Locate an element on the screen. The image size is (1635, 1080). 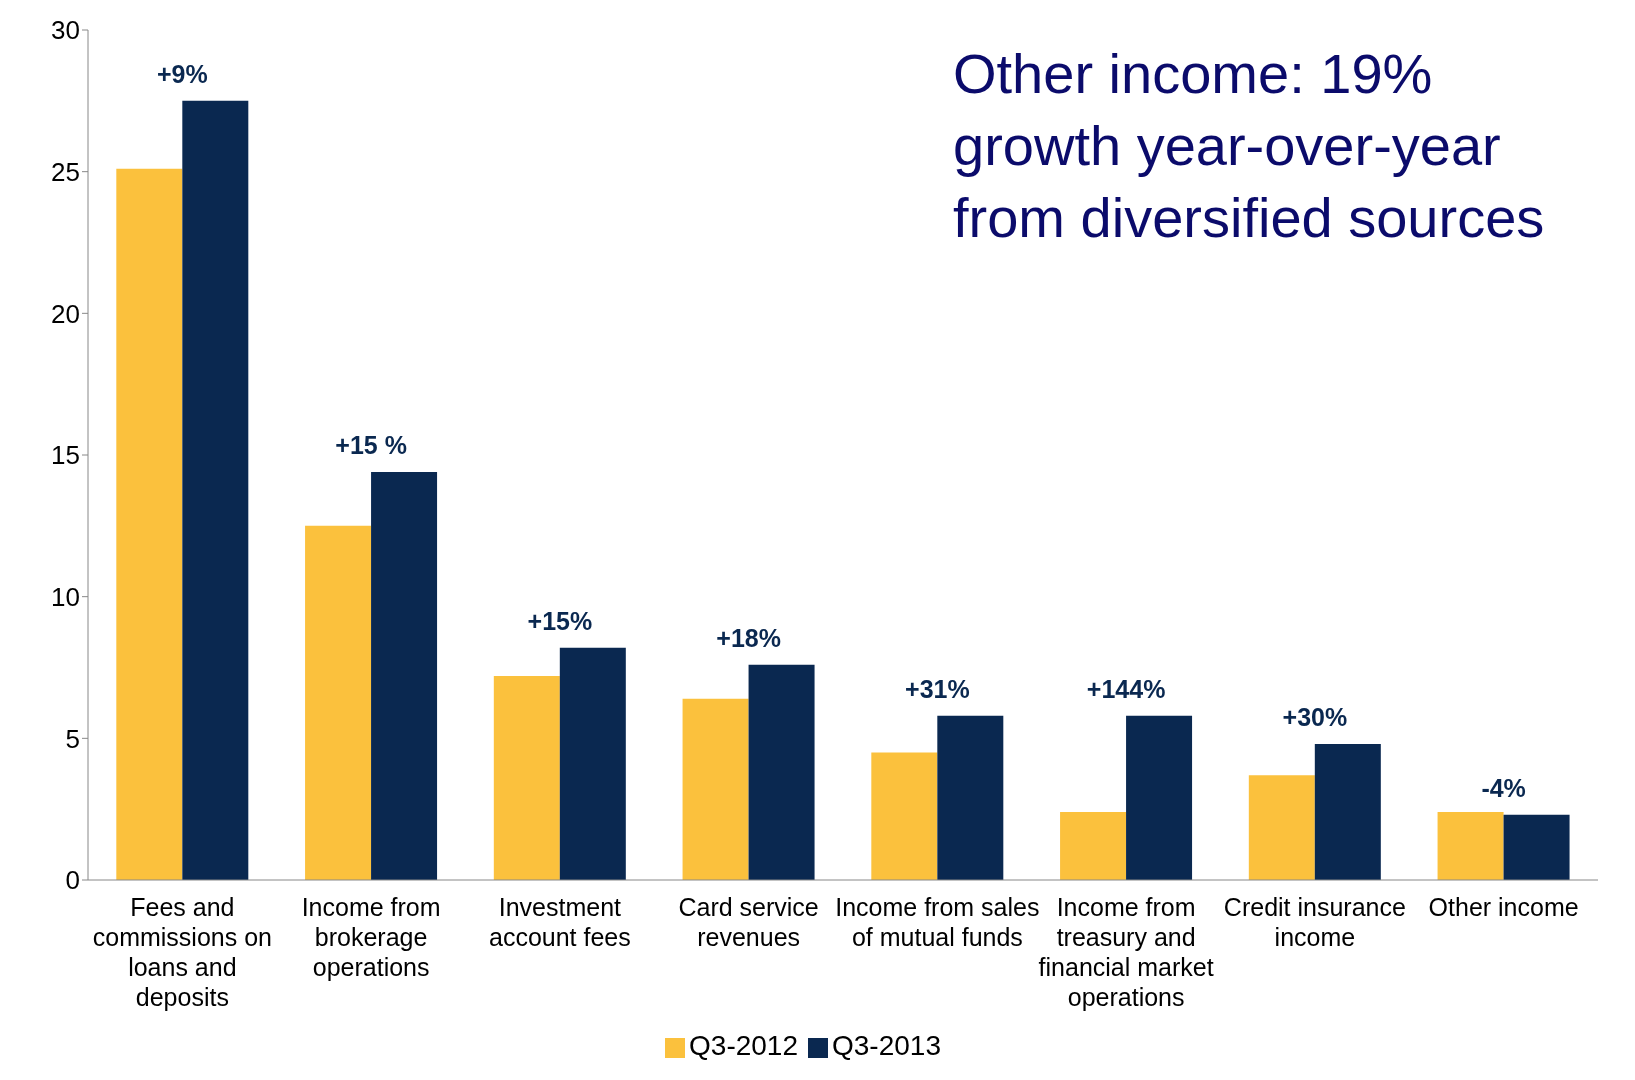
y-tick-label: 15 is located at coordinates (65, 455).